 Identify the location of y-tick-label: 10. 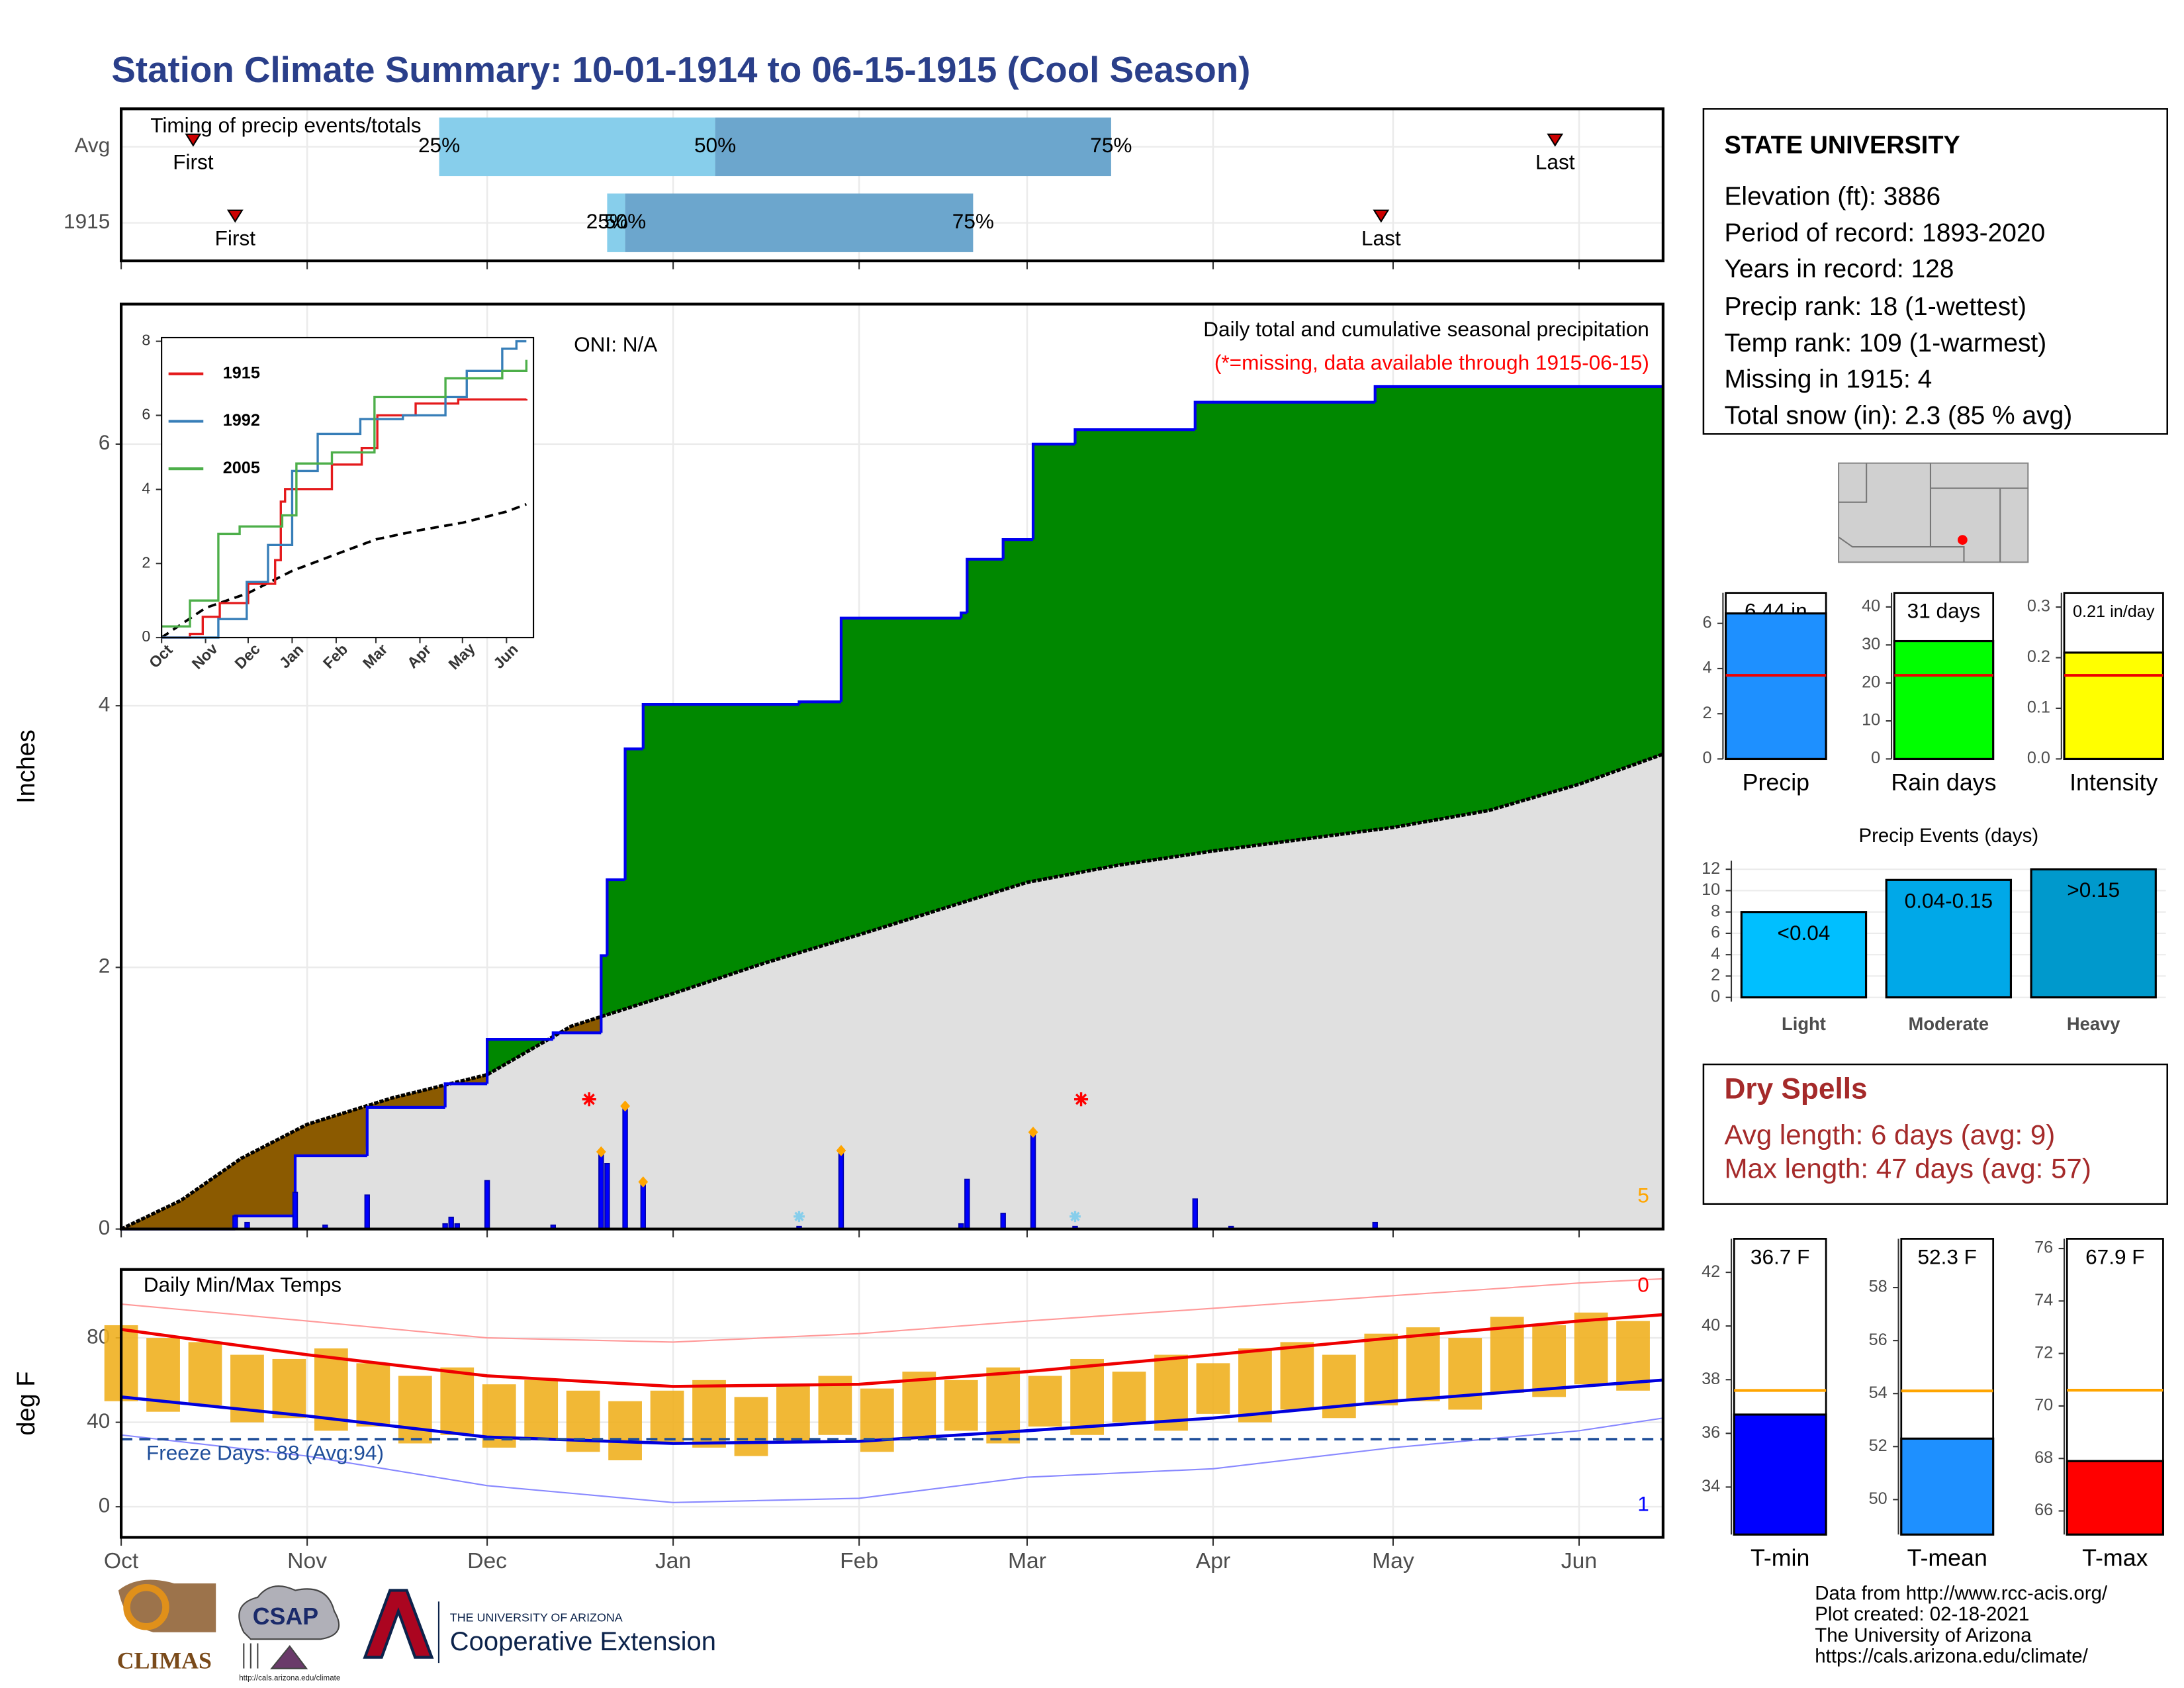
(1711, 889).